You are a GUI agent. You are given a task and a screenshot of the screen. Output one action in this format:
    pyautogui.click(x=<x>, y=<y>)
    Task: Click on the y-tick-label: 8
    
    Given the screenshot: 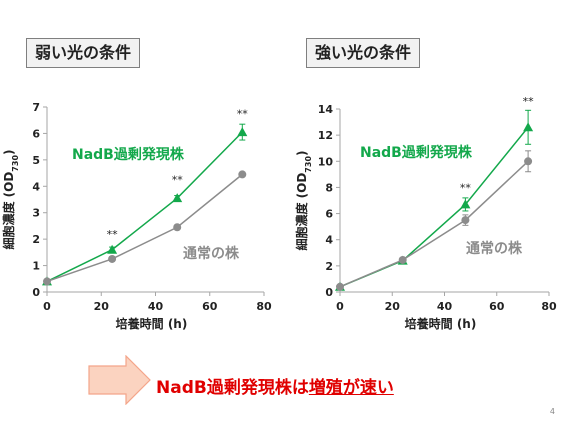 What is the action you would take?
    pyautogui.click(x=329, y=187)
    